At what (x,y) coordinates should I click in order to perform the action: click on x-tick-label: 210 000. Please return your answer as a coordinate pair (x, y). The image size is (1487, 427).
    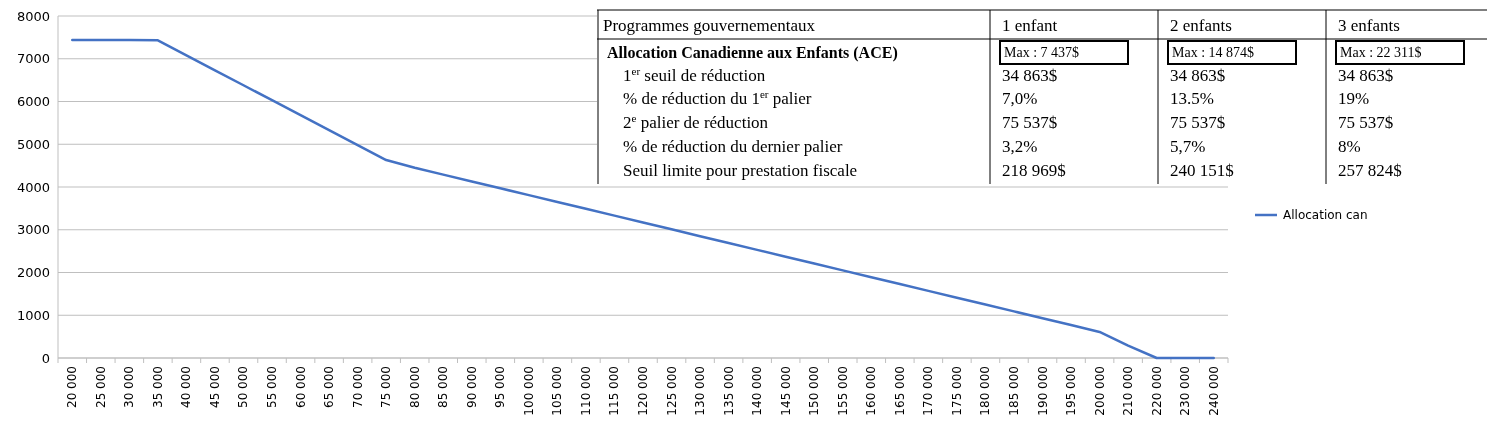
    Looking at the image, I should click on (1128, 391).